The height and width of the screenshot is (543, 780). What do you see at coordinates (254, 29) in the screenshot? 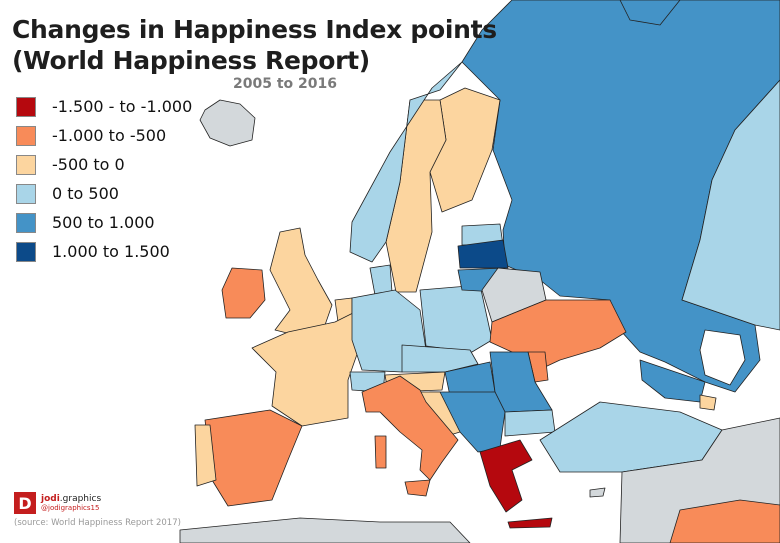
I see `title-line-1: Changes in Happiness Index points` at bounding box center [254, 29].